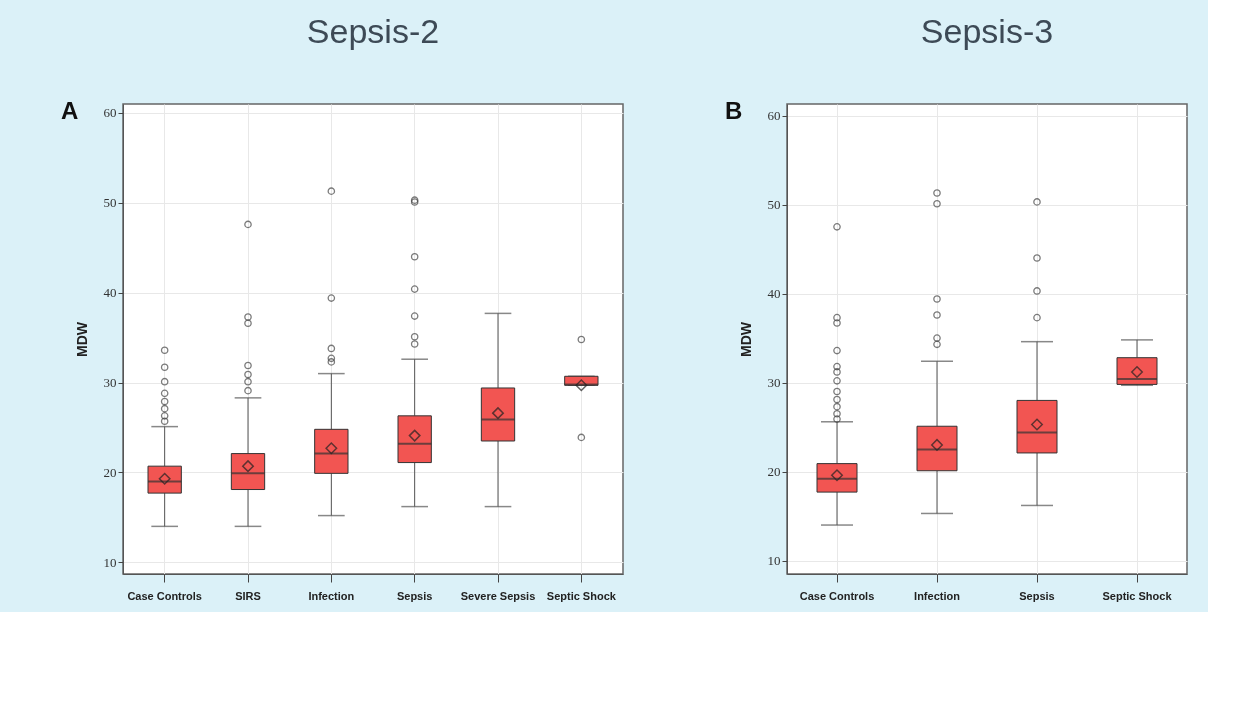 This screenshot has height=712, width=1250. I want to click on x-tick-label: Severe Sepsis, so click(498, 595).